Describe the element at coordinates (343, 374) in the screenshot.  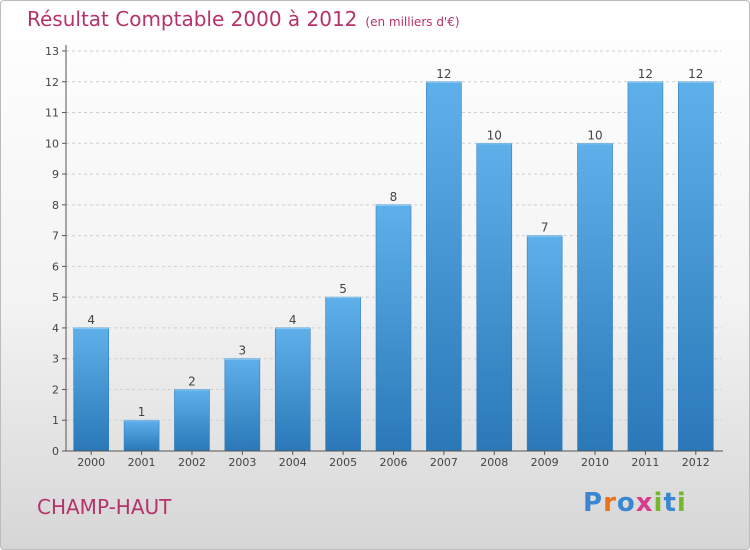
I see `bar-2005` at that location.